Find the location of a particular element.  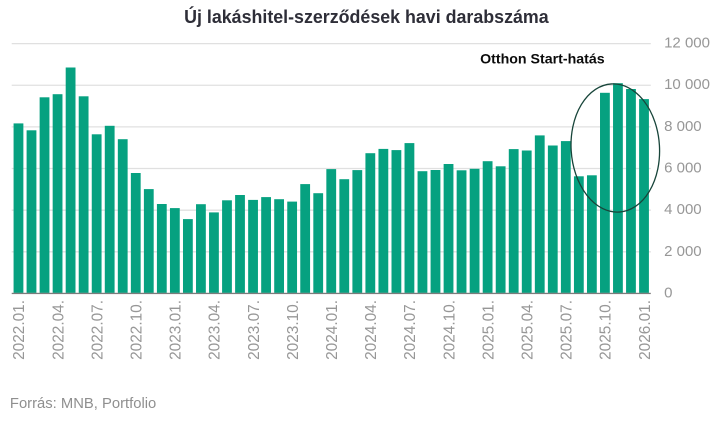

svg-text: 2025.04. is located at coordinates (527, 330).